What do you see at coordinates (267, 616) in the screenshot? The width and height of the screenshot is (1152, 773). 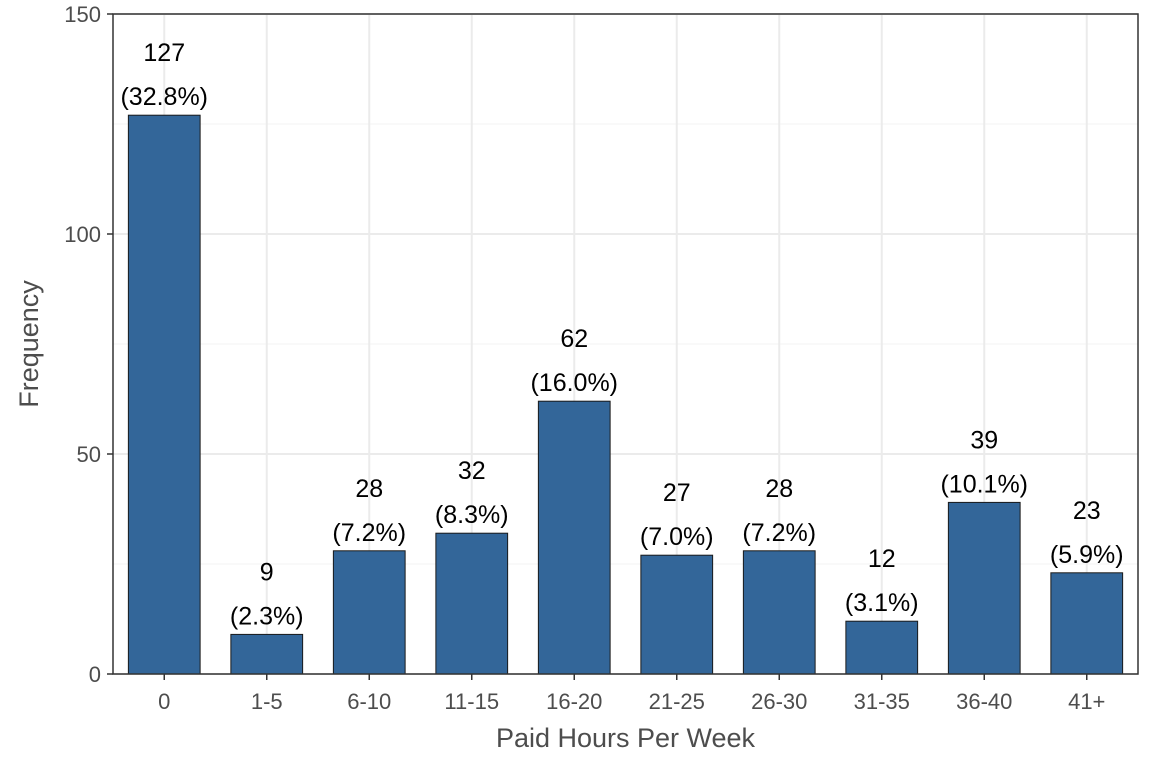 I see `bar-percent-label: (2.3%)` at bounding box center [267, 616].